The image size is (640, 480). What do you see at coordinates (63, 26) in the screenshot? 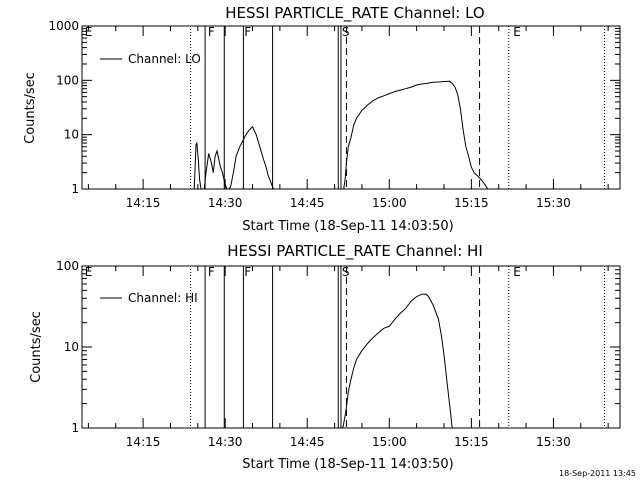
I see `y-tick-label: 1000` at bounding box center [63, 26].